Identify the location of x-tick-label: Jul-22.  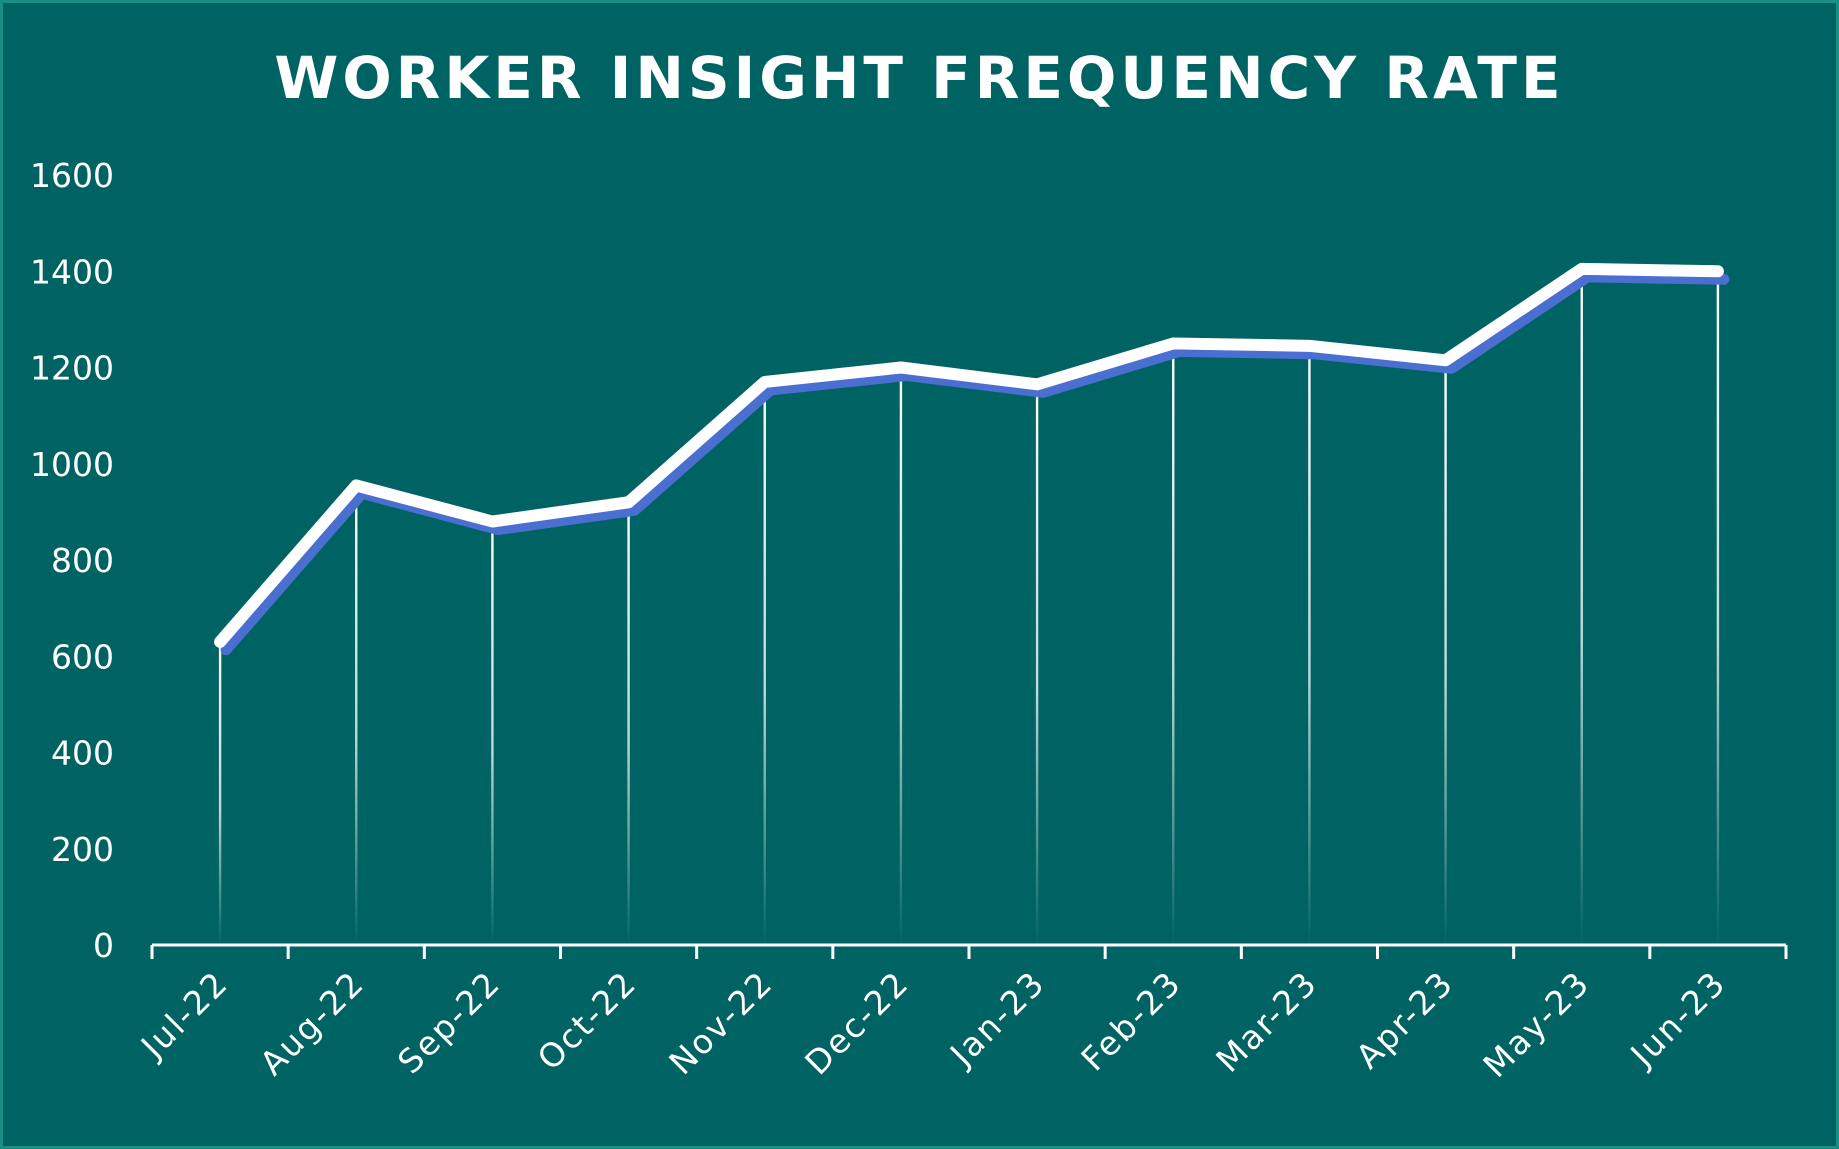
(184, 1015).